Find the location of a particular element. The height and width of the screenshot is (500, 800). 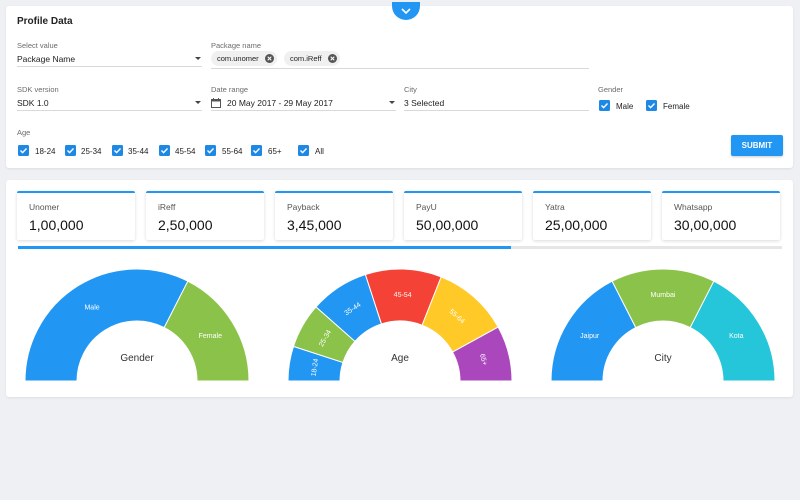

stat-card-yatra: Yatra 25,00,000 is located at coordinates (592, 215).